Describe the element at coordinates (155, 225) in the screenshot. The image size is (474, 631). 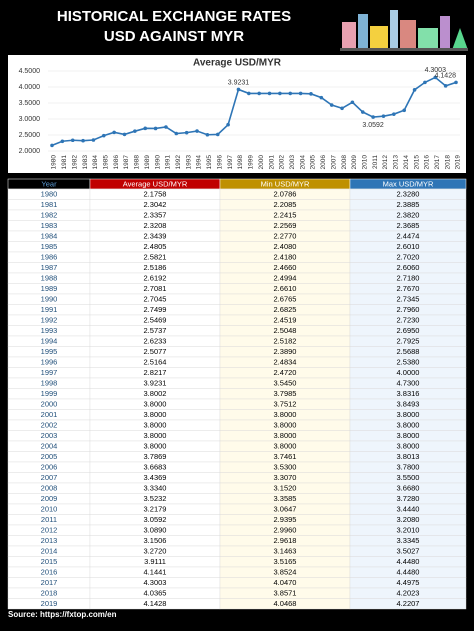
I see `cell-text: 2.3208` at that location.